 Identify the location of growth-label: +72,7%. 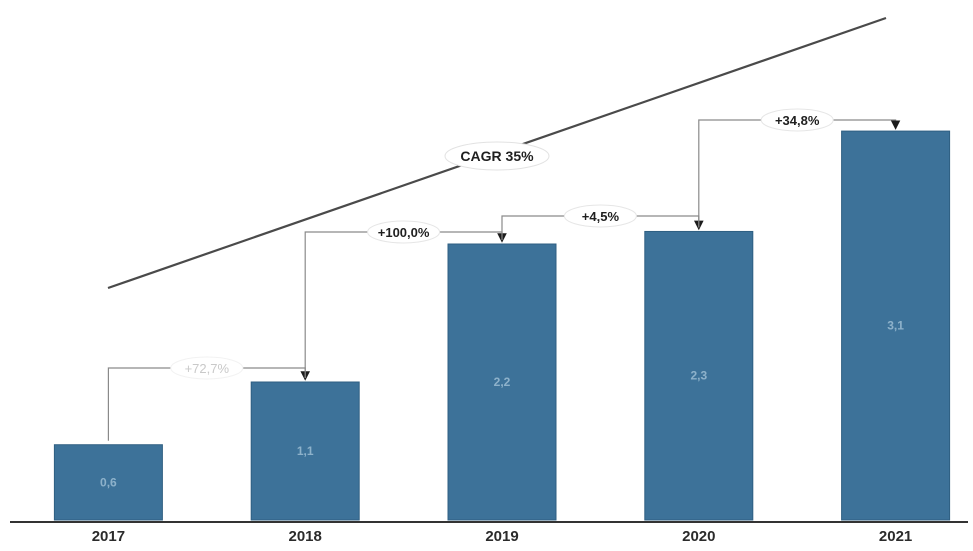
(207, 368).